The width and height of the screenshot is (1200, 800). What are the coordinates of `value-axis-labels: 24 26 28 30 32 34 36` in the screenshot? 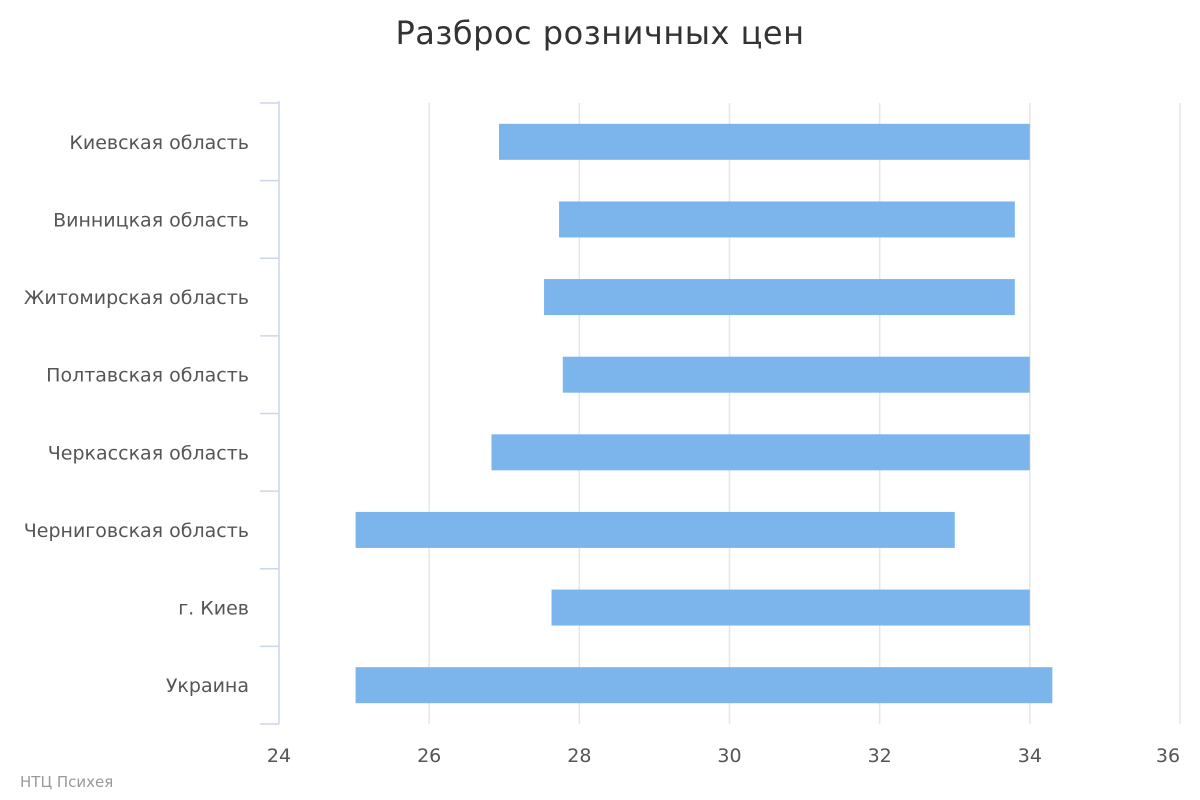 It's located at (723, 756).